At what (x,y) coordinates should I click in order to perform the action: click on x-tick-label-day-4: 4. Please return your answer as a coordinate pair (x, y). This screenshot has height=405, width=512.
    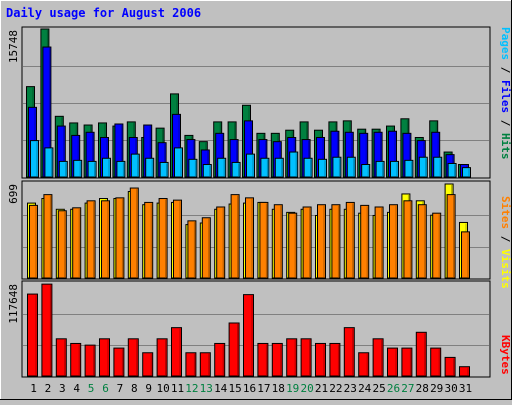
    Looking at the image, I should click on (76, 388).